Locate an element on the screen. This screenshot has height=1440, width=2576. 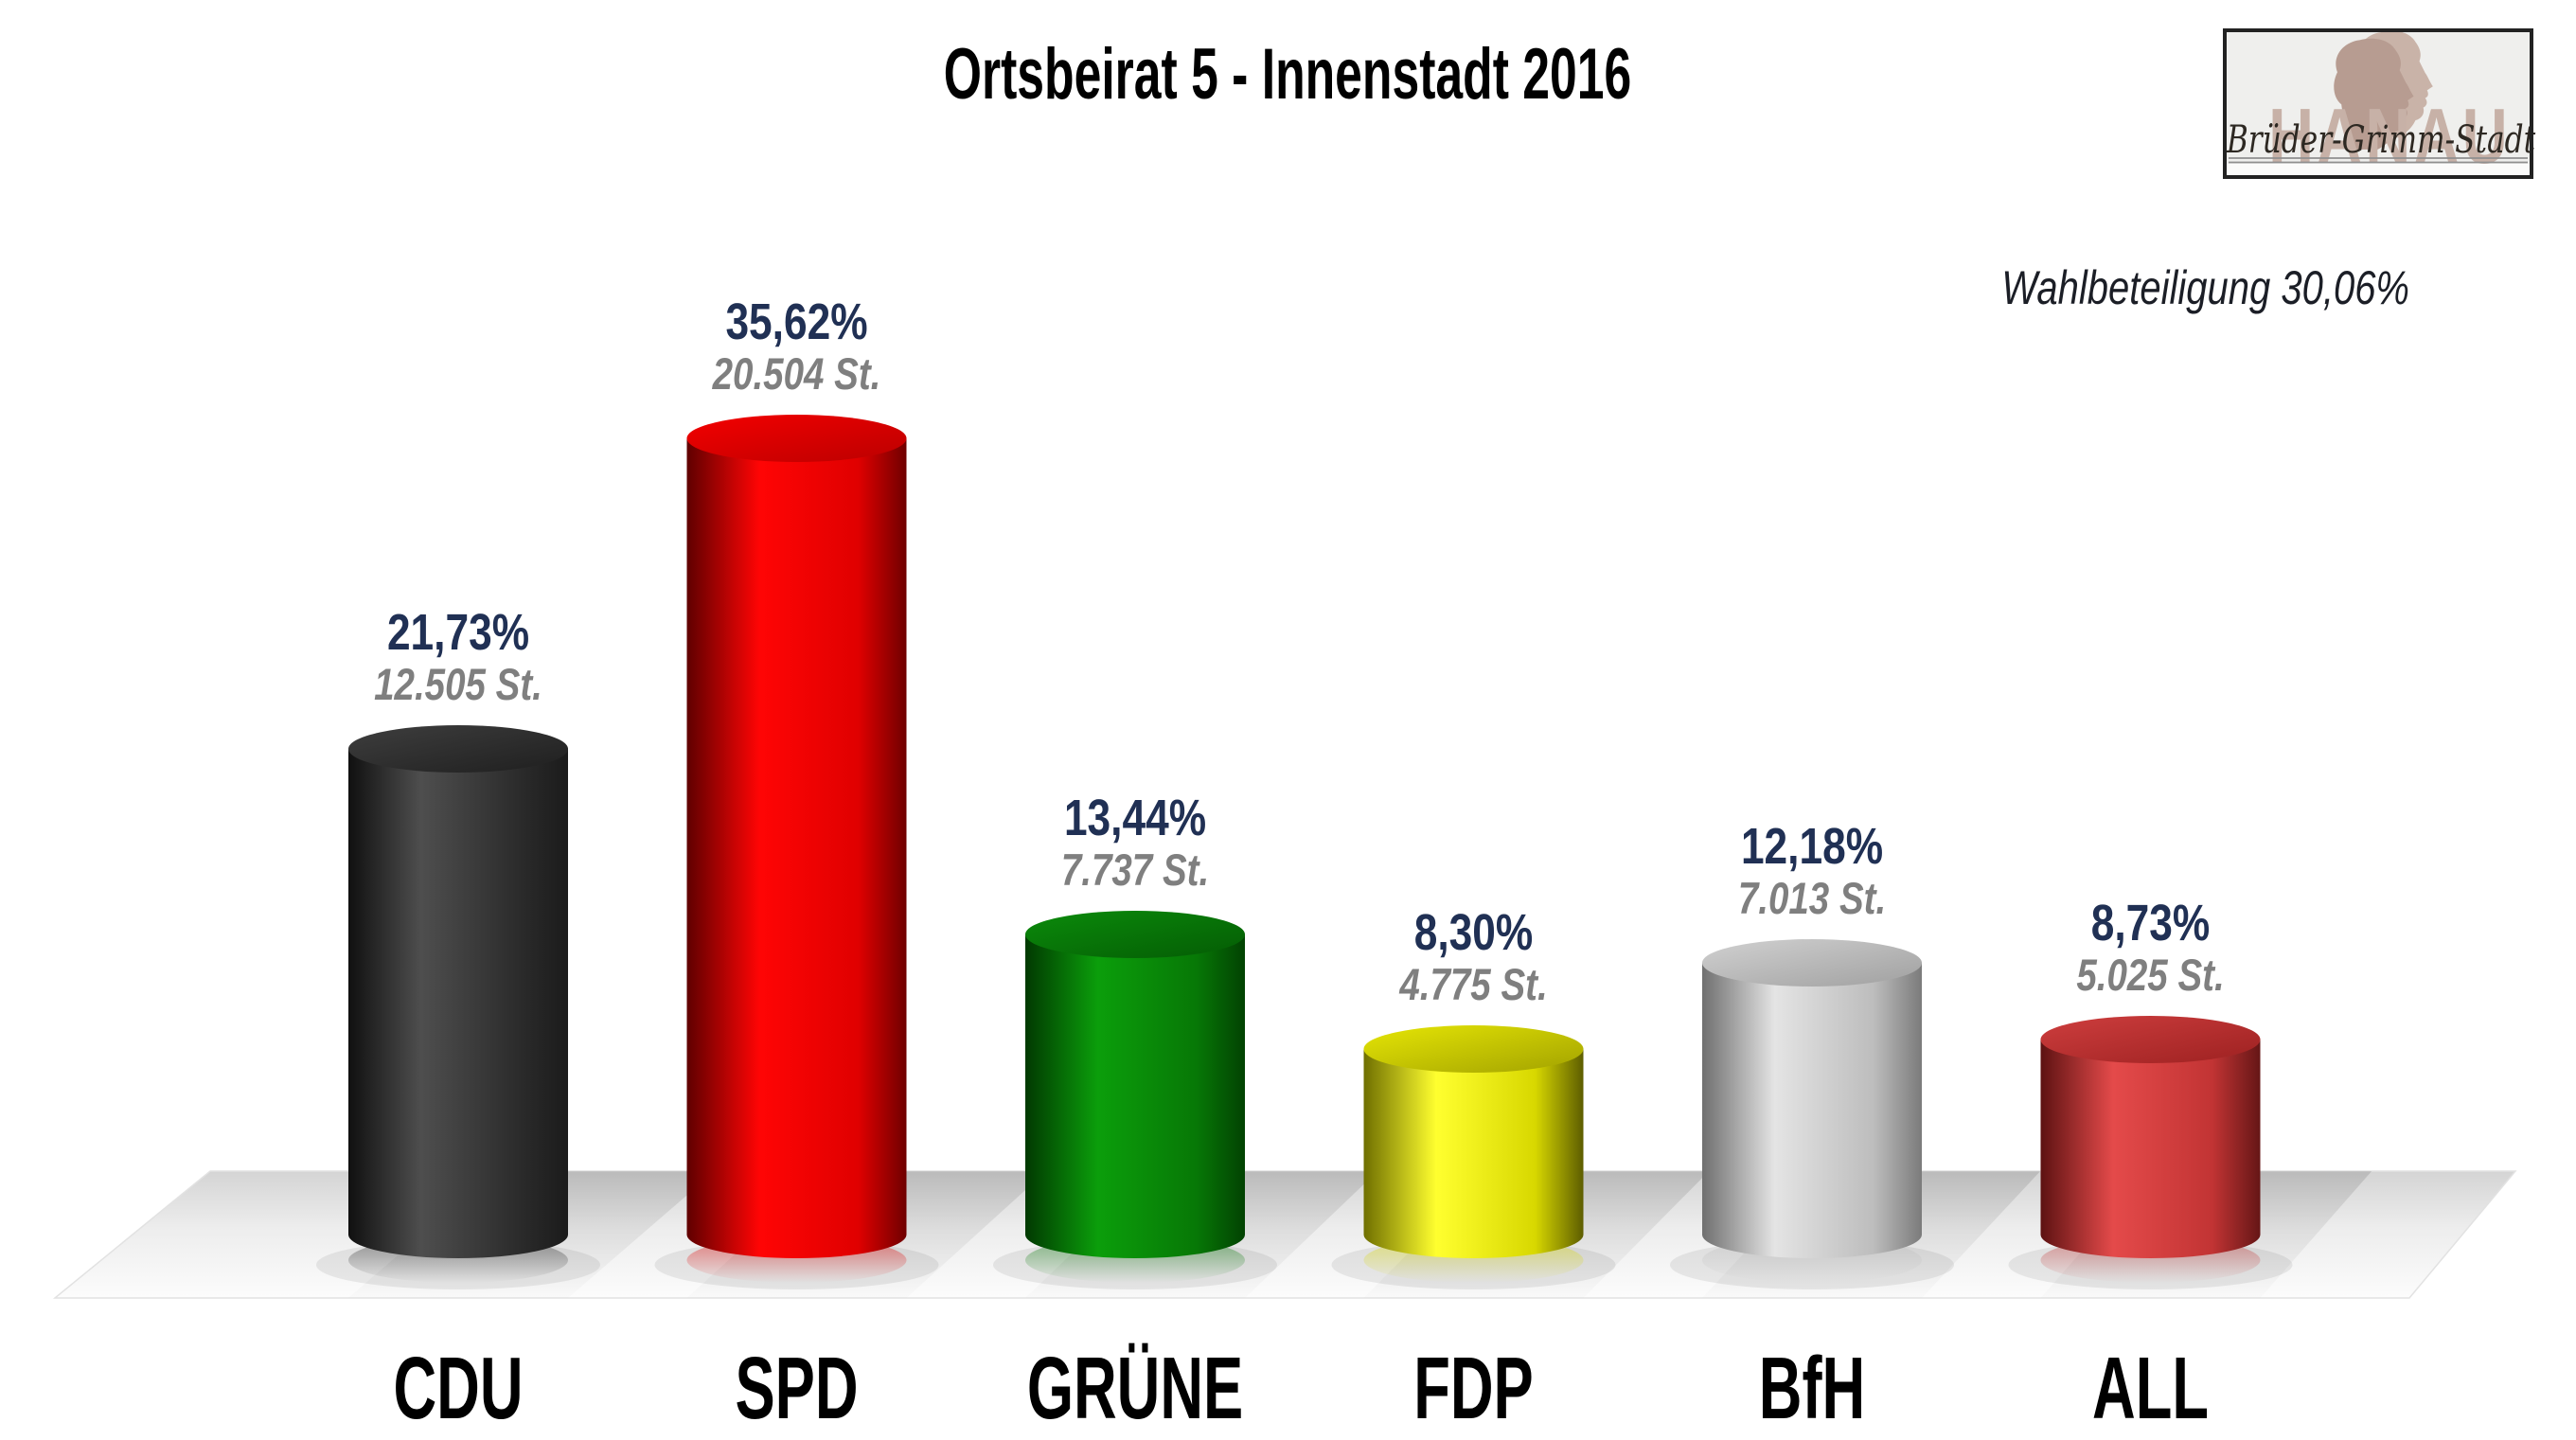
percent-label: 13,44% is located at coordinates (1135, 818).